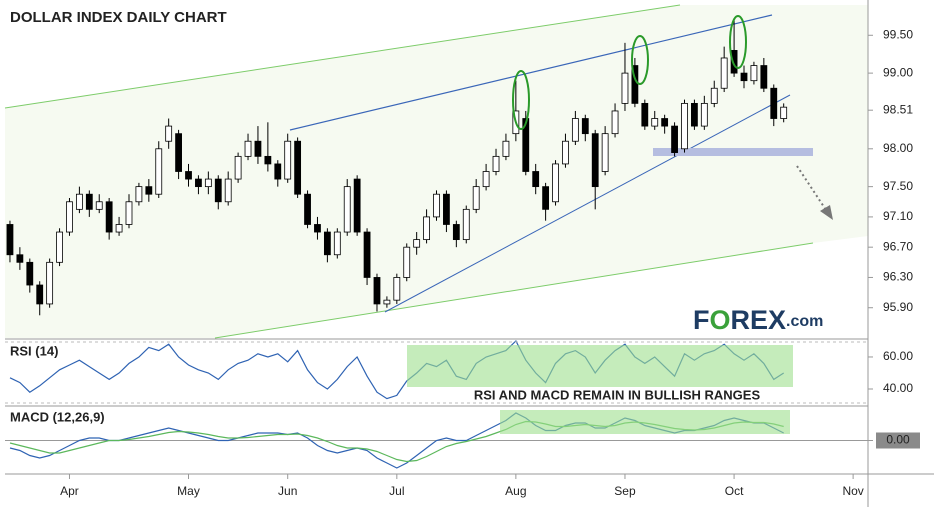 The image size is (934, 507). I want to click on x-tick-label: Aug, so click(515, 491).